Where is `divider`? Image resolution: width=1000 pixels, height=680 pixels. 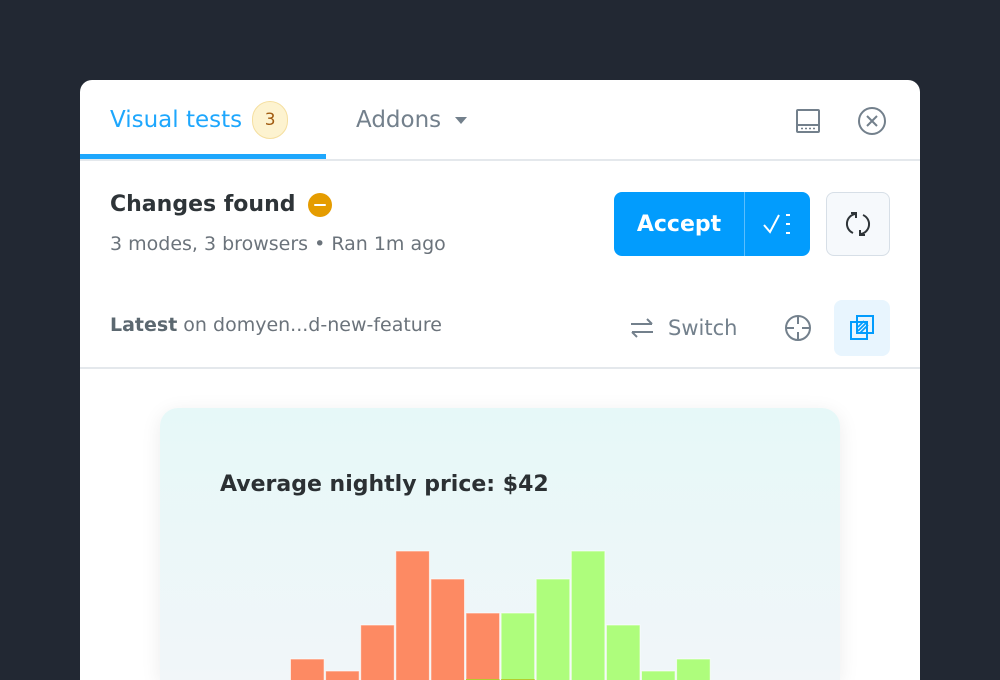 divider is located at coordinates (500, 368).